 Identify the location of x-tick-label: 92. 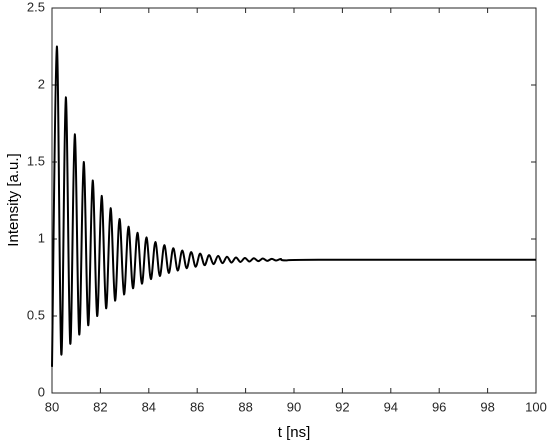
(342, 406).